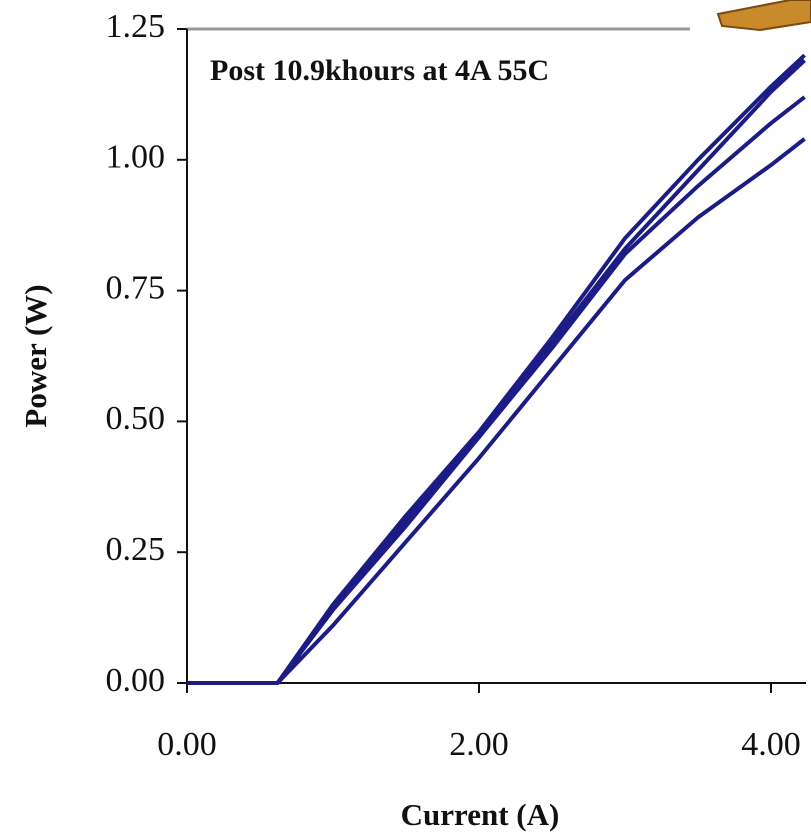 The height and width of the screenshot is (840, 811). Describe the element at coordinates (136, 157) in the screenshot. I see `y-tick-label: 1.00` at that location.